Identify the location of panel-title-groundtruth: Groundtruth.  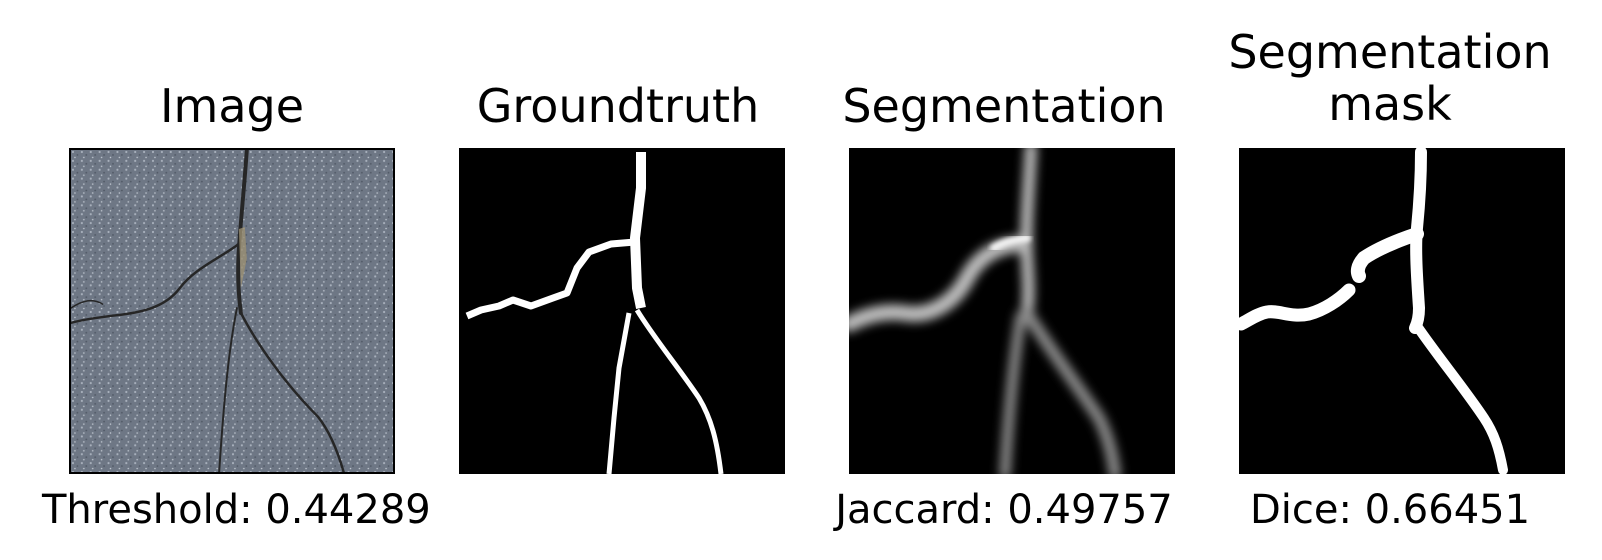
(618, 106).